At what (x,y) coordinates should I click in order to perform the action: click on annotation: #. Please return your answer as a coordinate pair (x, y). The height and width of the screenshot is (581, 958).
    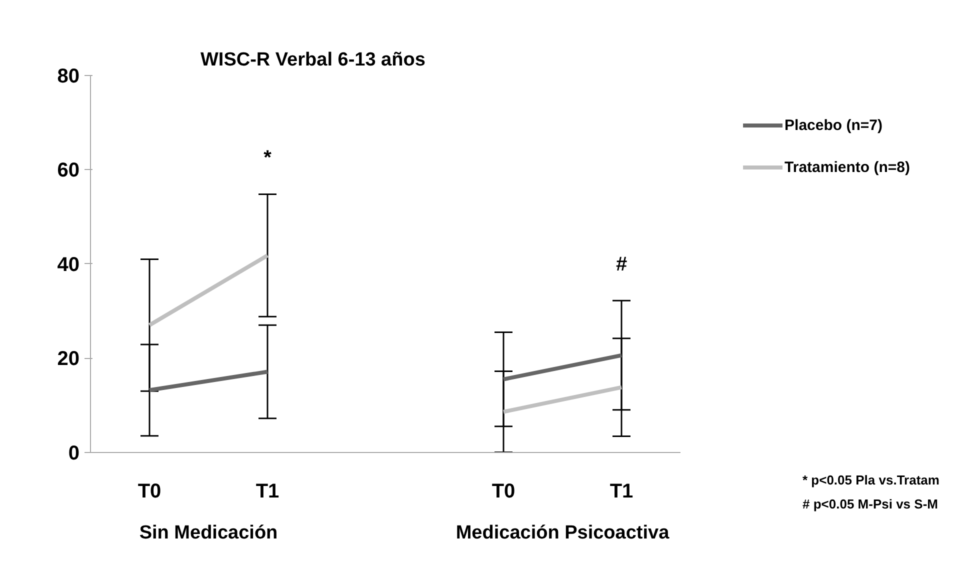
    Looking at the image, I should click on (622, 265).